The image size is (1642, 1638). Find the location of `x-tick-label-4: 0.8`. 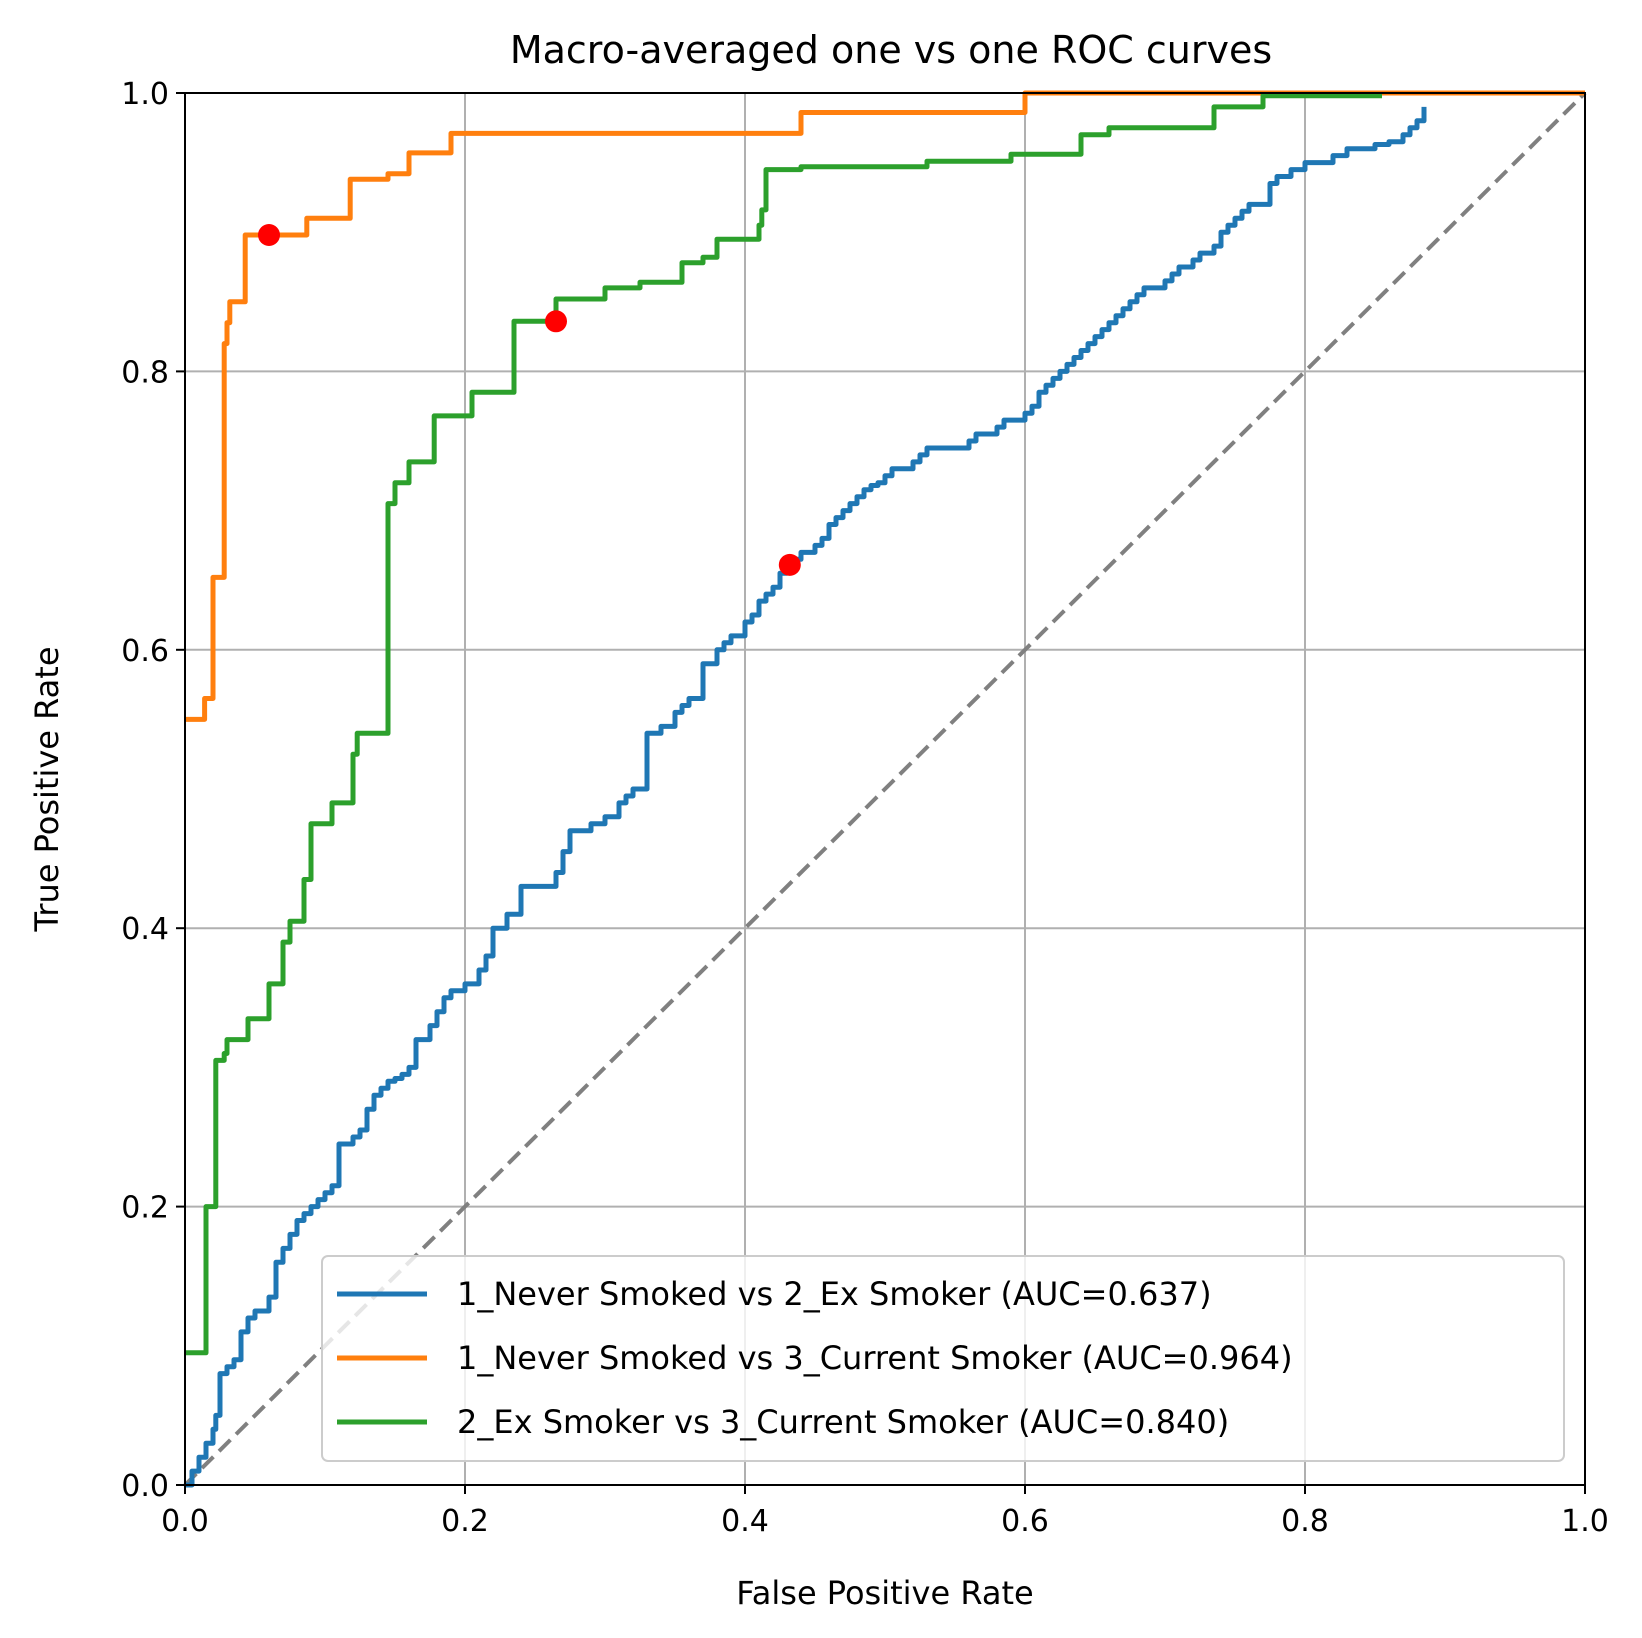

x-tick-label-4: 0.8 is located at coordinates (1305, 1521).